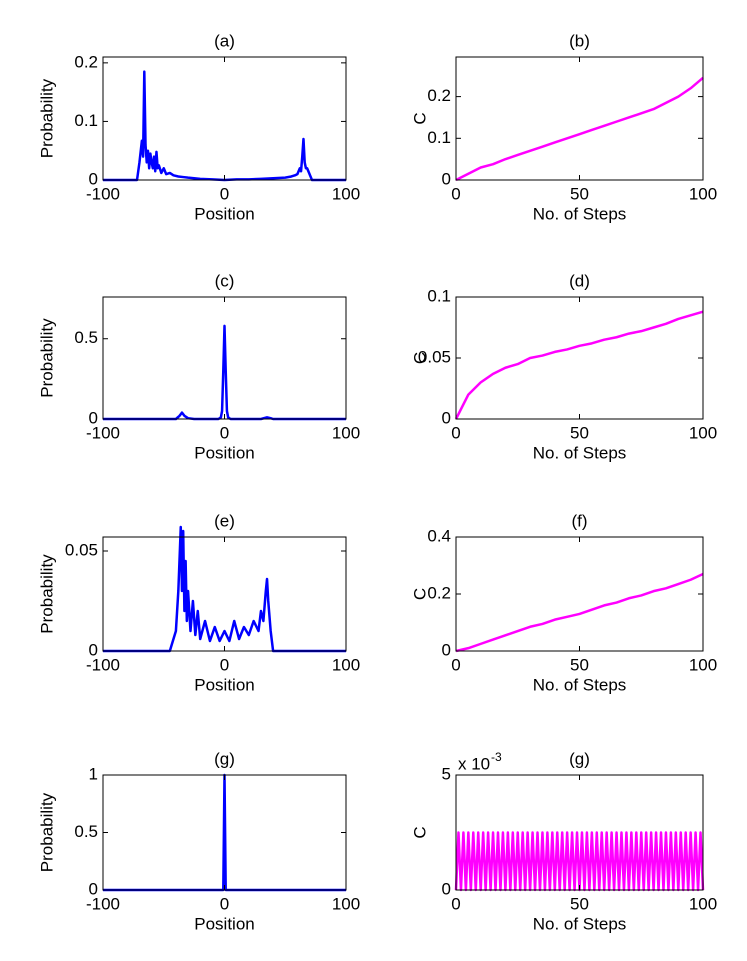  What do you see at coordinates (579, 520) in the screenshot?
I see `axes-title: (f)` at bounding box center [579, 520].